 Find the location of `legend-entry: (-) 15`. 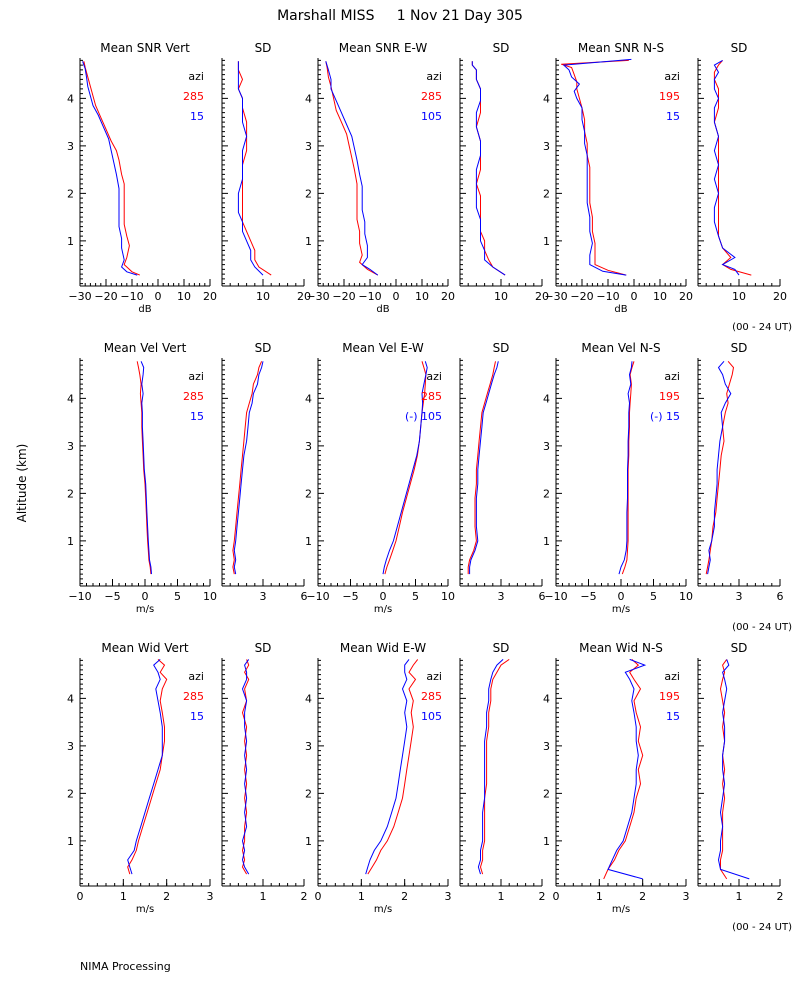

legend-entry: (-) 15 is located at coordinates (665, 416).